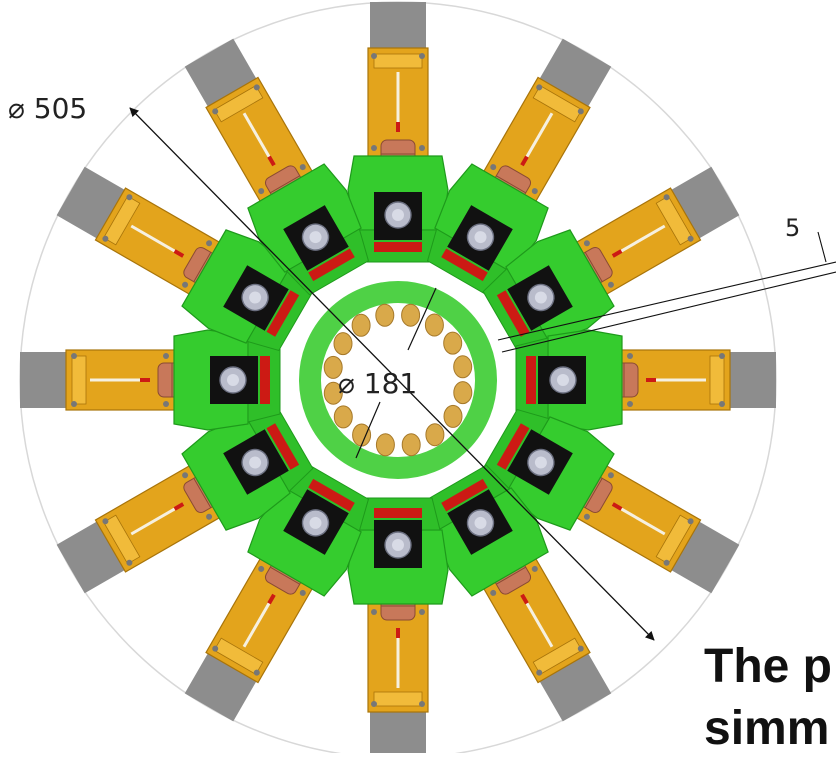 This screenshot has height=760, width=836. I want to click on inner-diameter-leader, so click(422, 319).